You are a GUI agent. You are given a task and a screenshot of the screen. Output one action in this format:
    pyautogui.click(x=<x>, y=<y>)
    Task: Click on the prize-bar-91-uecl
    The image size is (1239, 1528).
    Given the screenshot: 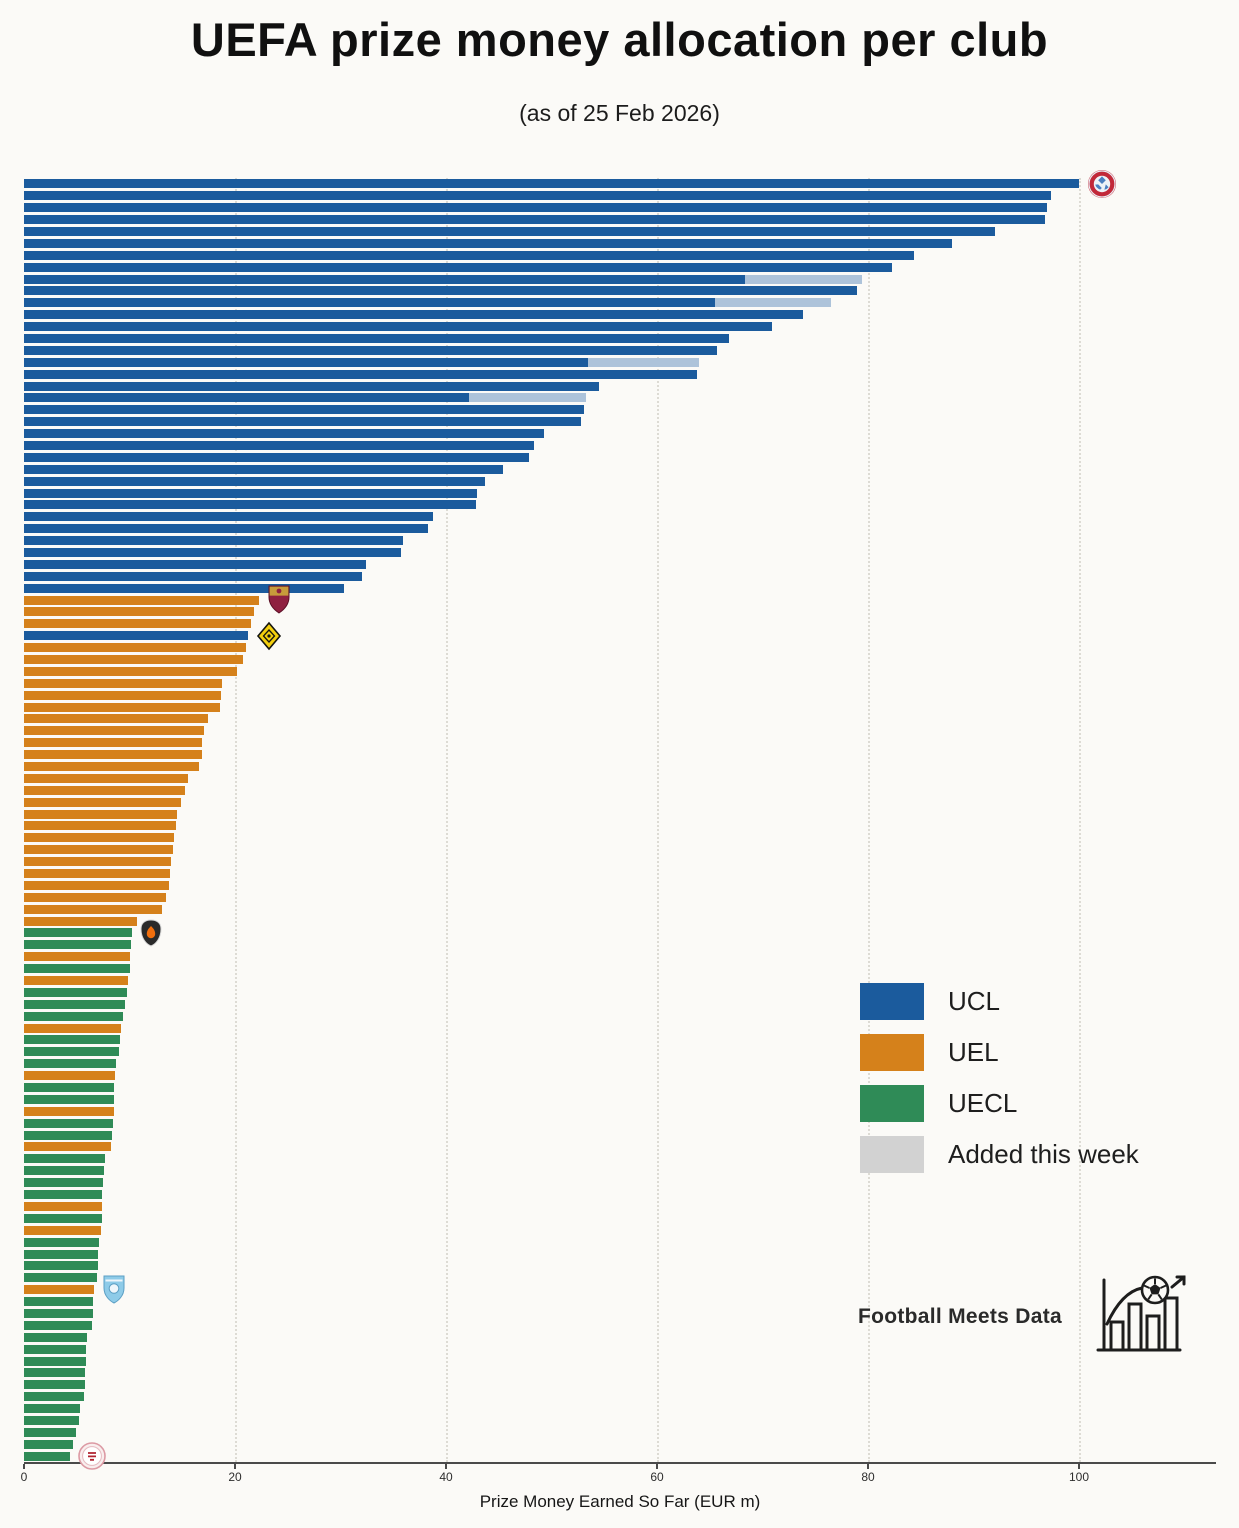 What is the action you would take?
    pyautogui.click(x=61, y=1254)
    